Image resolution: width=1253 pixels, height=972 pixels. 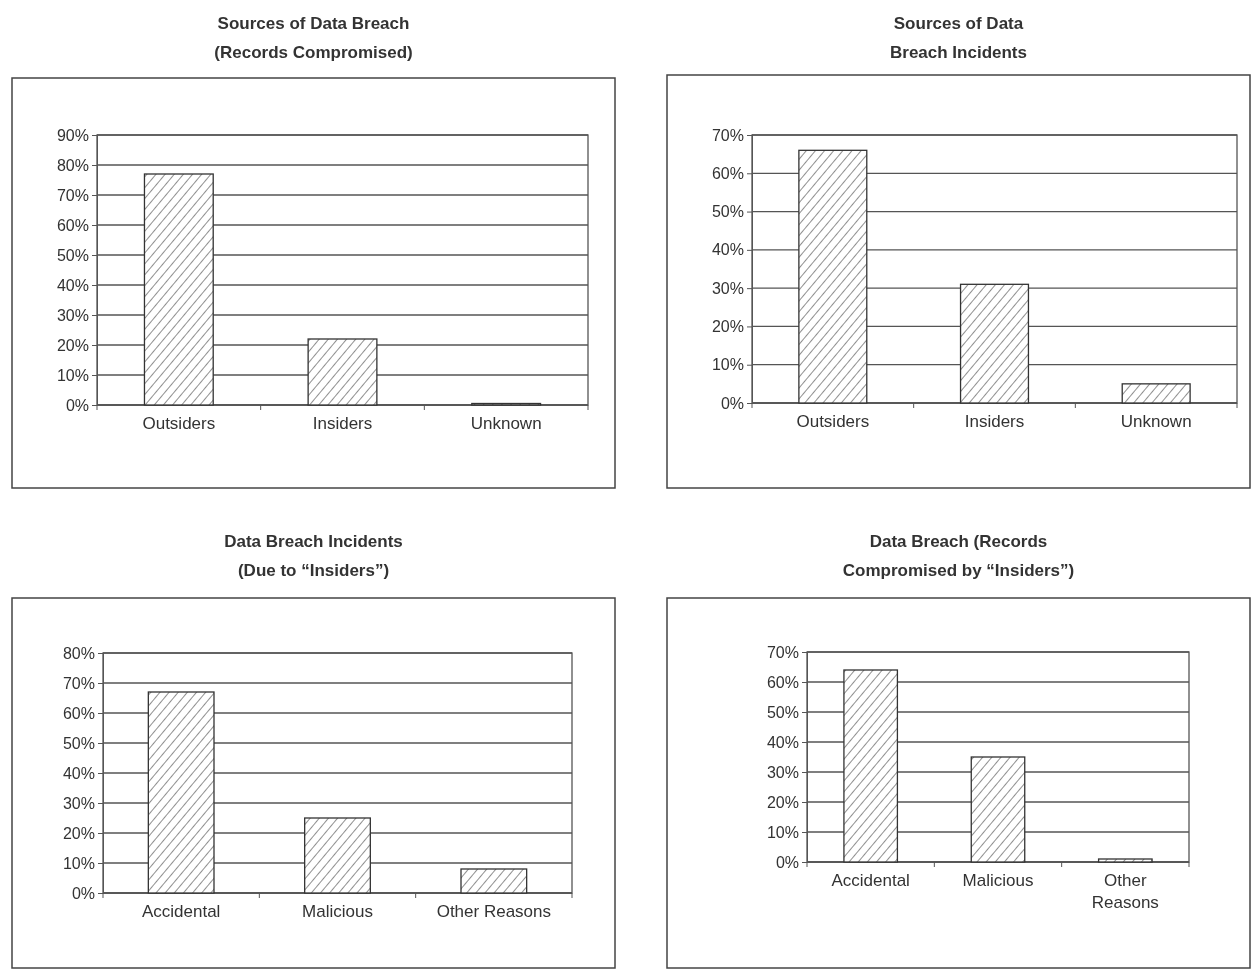 What do you see at coordinates (958, 37) in the screenshot?
I see `chart-title: Sources of Data Breach Incidents` at bounding box center [958, 37].